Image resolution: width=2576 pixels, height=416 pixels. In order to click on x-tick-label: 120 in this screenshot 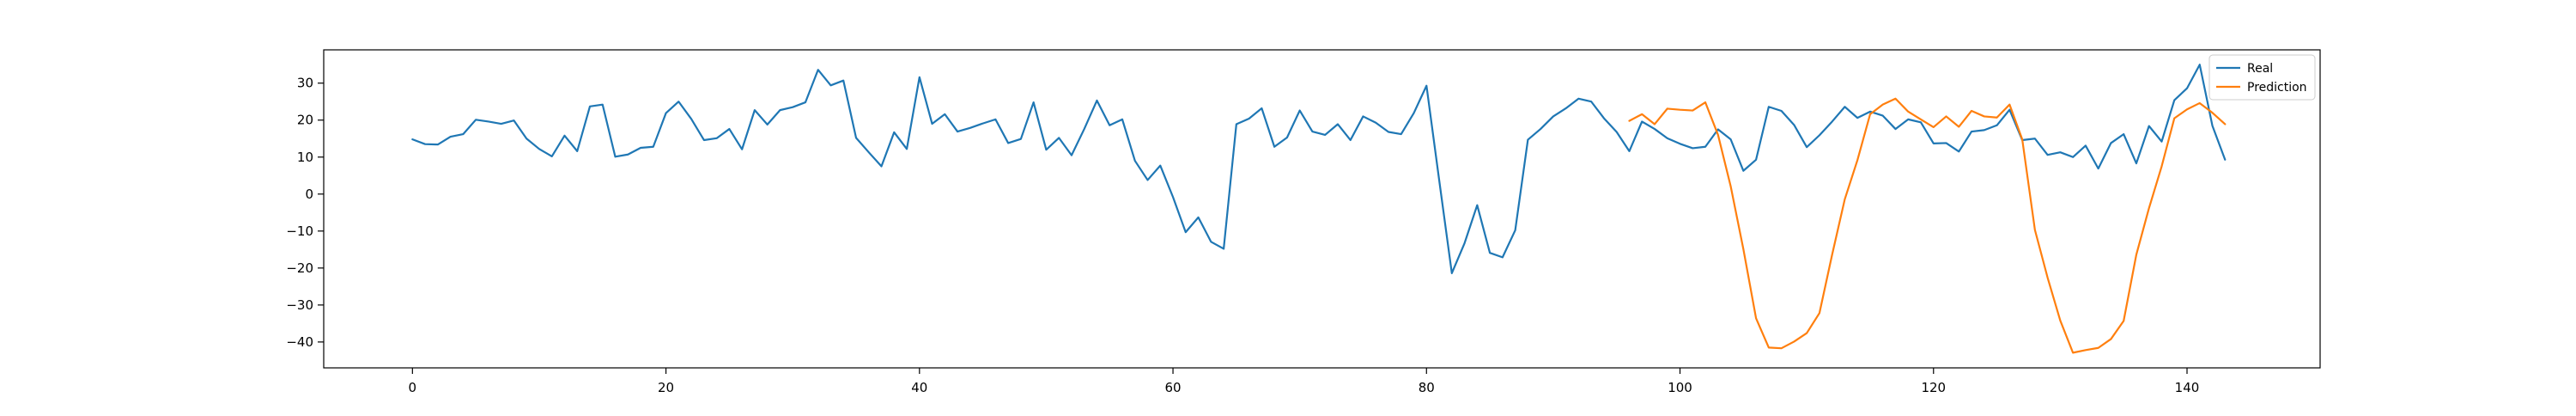, I will do `click(1933, 388)`.